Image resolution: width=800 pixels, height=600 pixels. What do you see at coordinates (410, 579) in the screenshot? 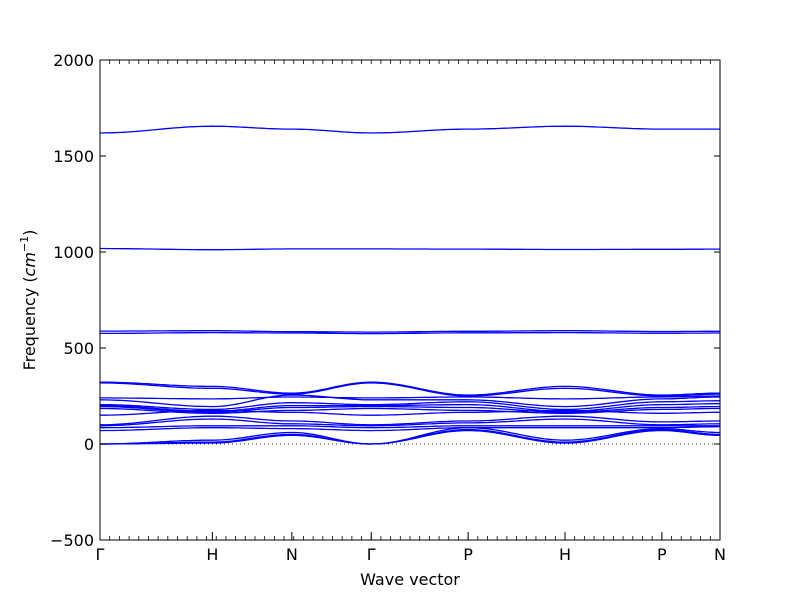
I see `x-axis-label: Wave vector` at bounding box center [410, 579].